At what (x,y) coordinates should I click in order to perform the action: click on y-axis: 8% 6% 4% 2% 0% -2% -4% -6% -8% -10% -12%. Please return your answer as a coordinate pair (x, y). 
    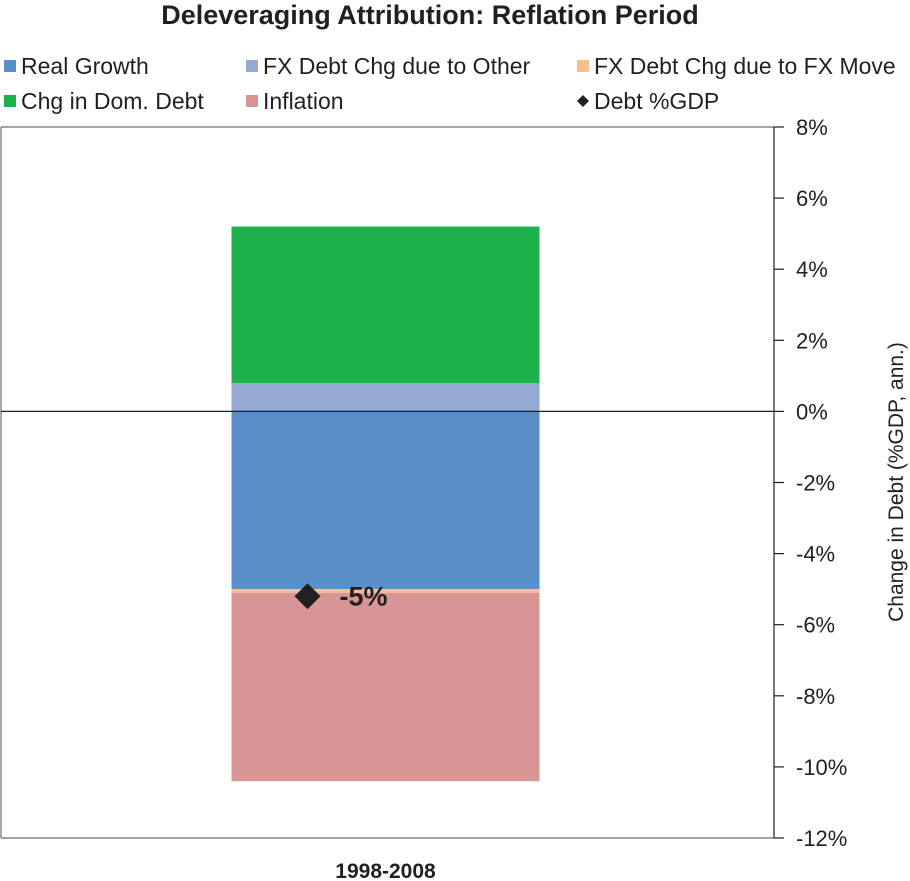
    Looking at the image, I should click on (810, 483).